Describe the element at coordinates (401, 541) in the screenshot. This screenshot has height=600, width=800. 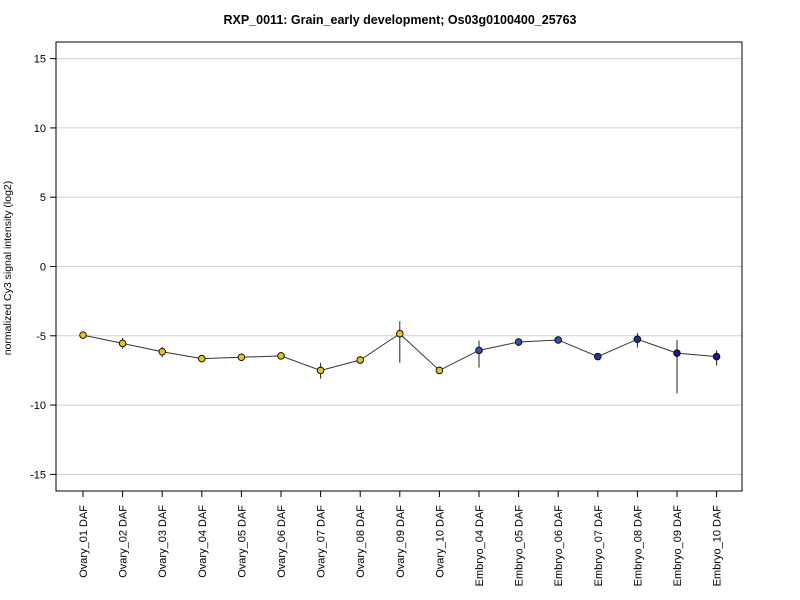
I see `x-tick-label: Ovary_09 DAF` at that location.